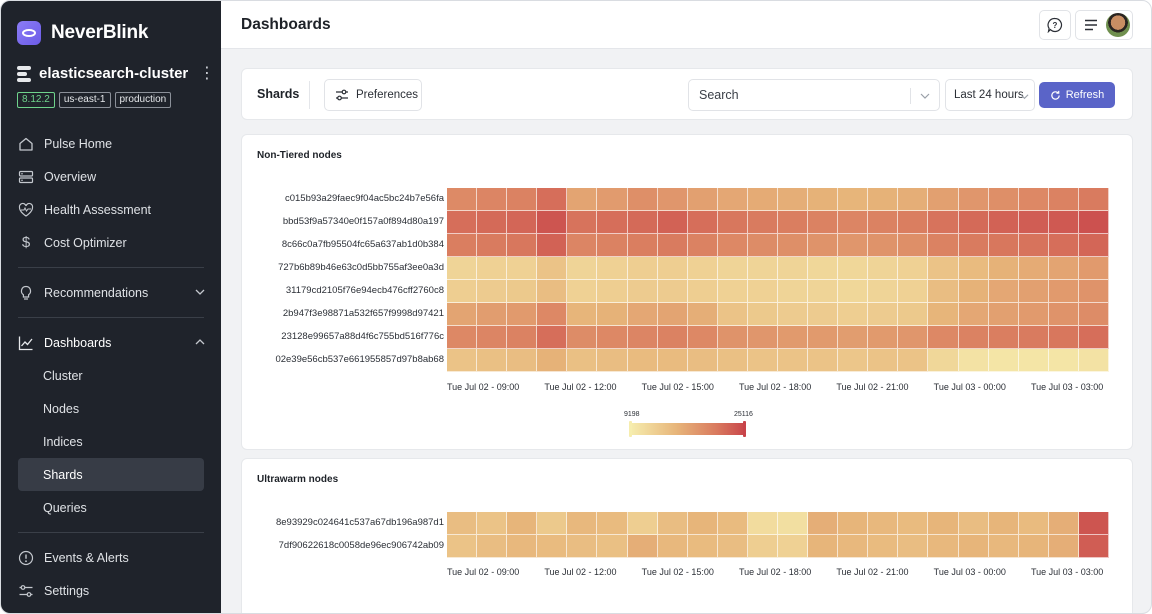 The image size is (1152, 614). I want to click on sidebar-item-recommendations: Recommendations, so click(111, 292).